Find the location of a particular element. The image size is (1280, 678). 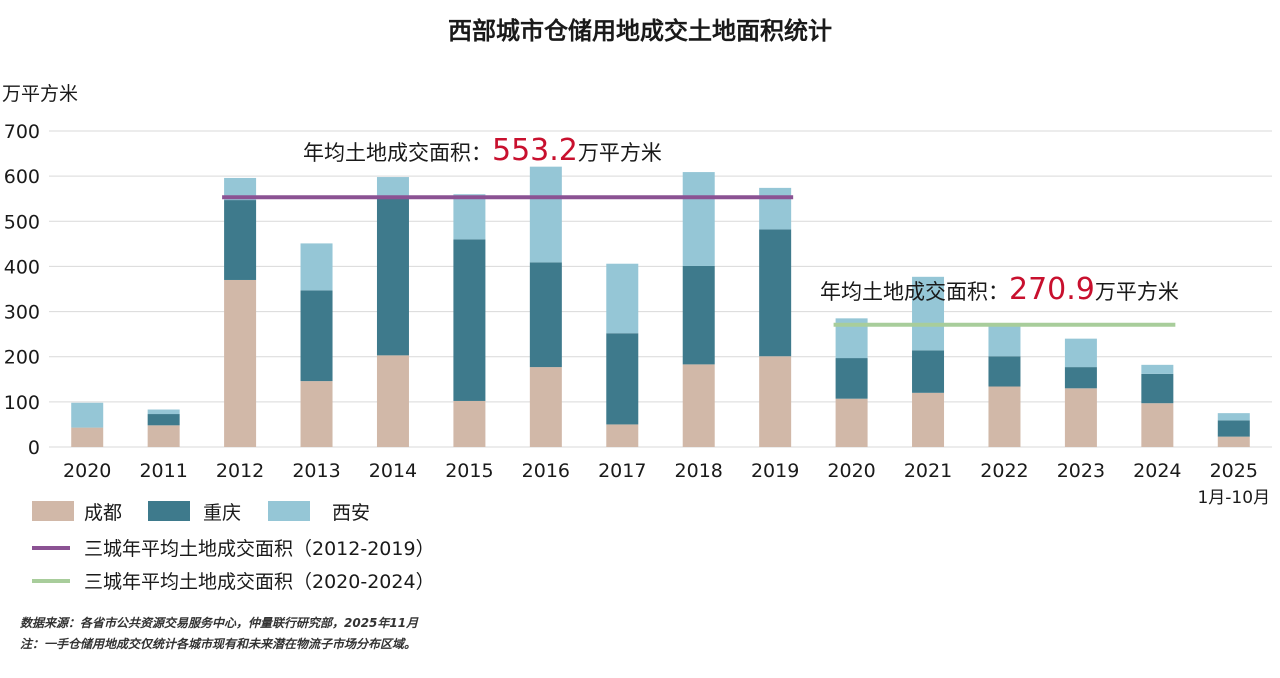

x-tick-label: 2023 is located at coordinates (1081, 471).